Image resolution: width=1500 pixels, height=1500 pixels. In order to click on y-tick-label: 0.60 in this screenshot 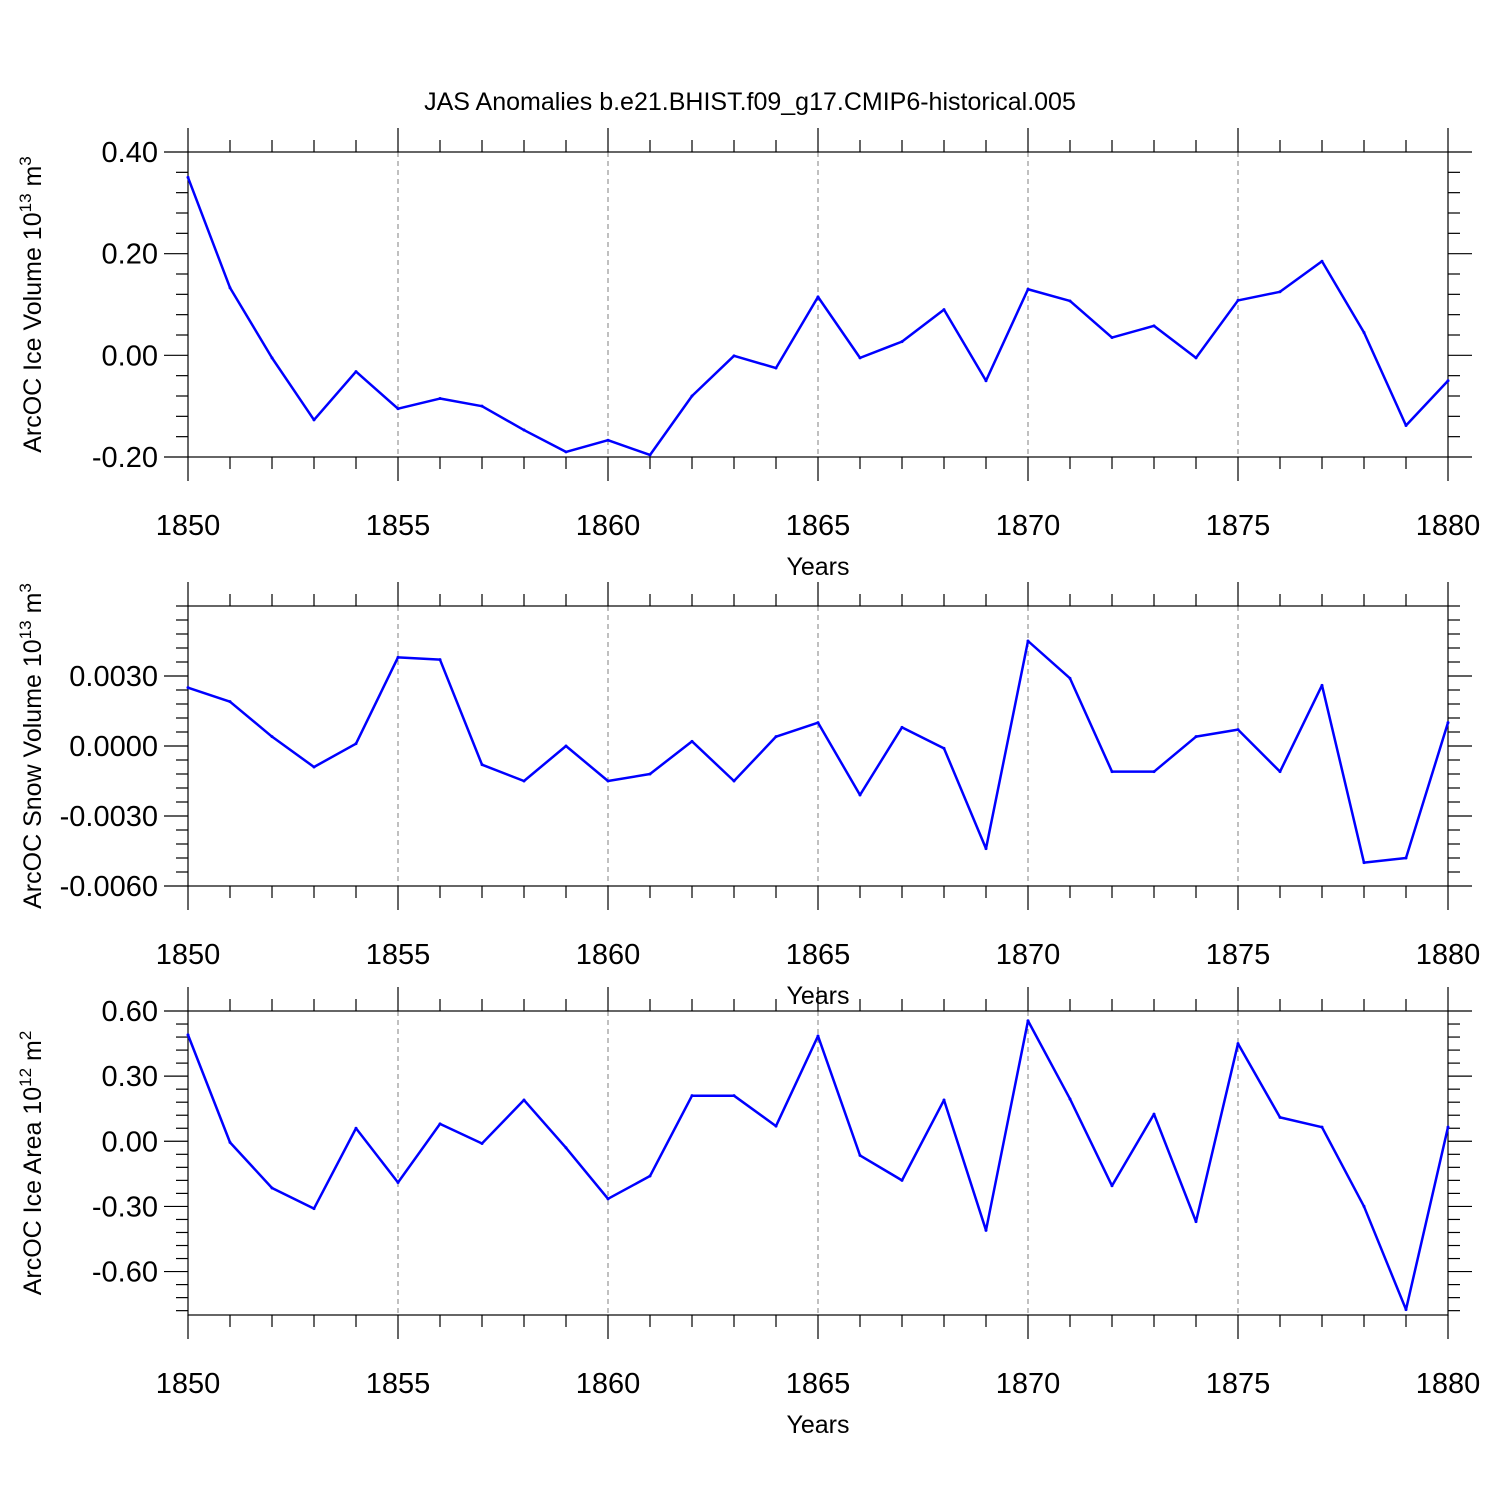, I will do `click(130, 1012)`.